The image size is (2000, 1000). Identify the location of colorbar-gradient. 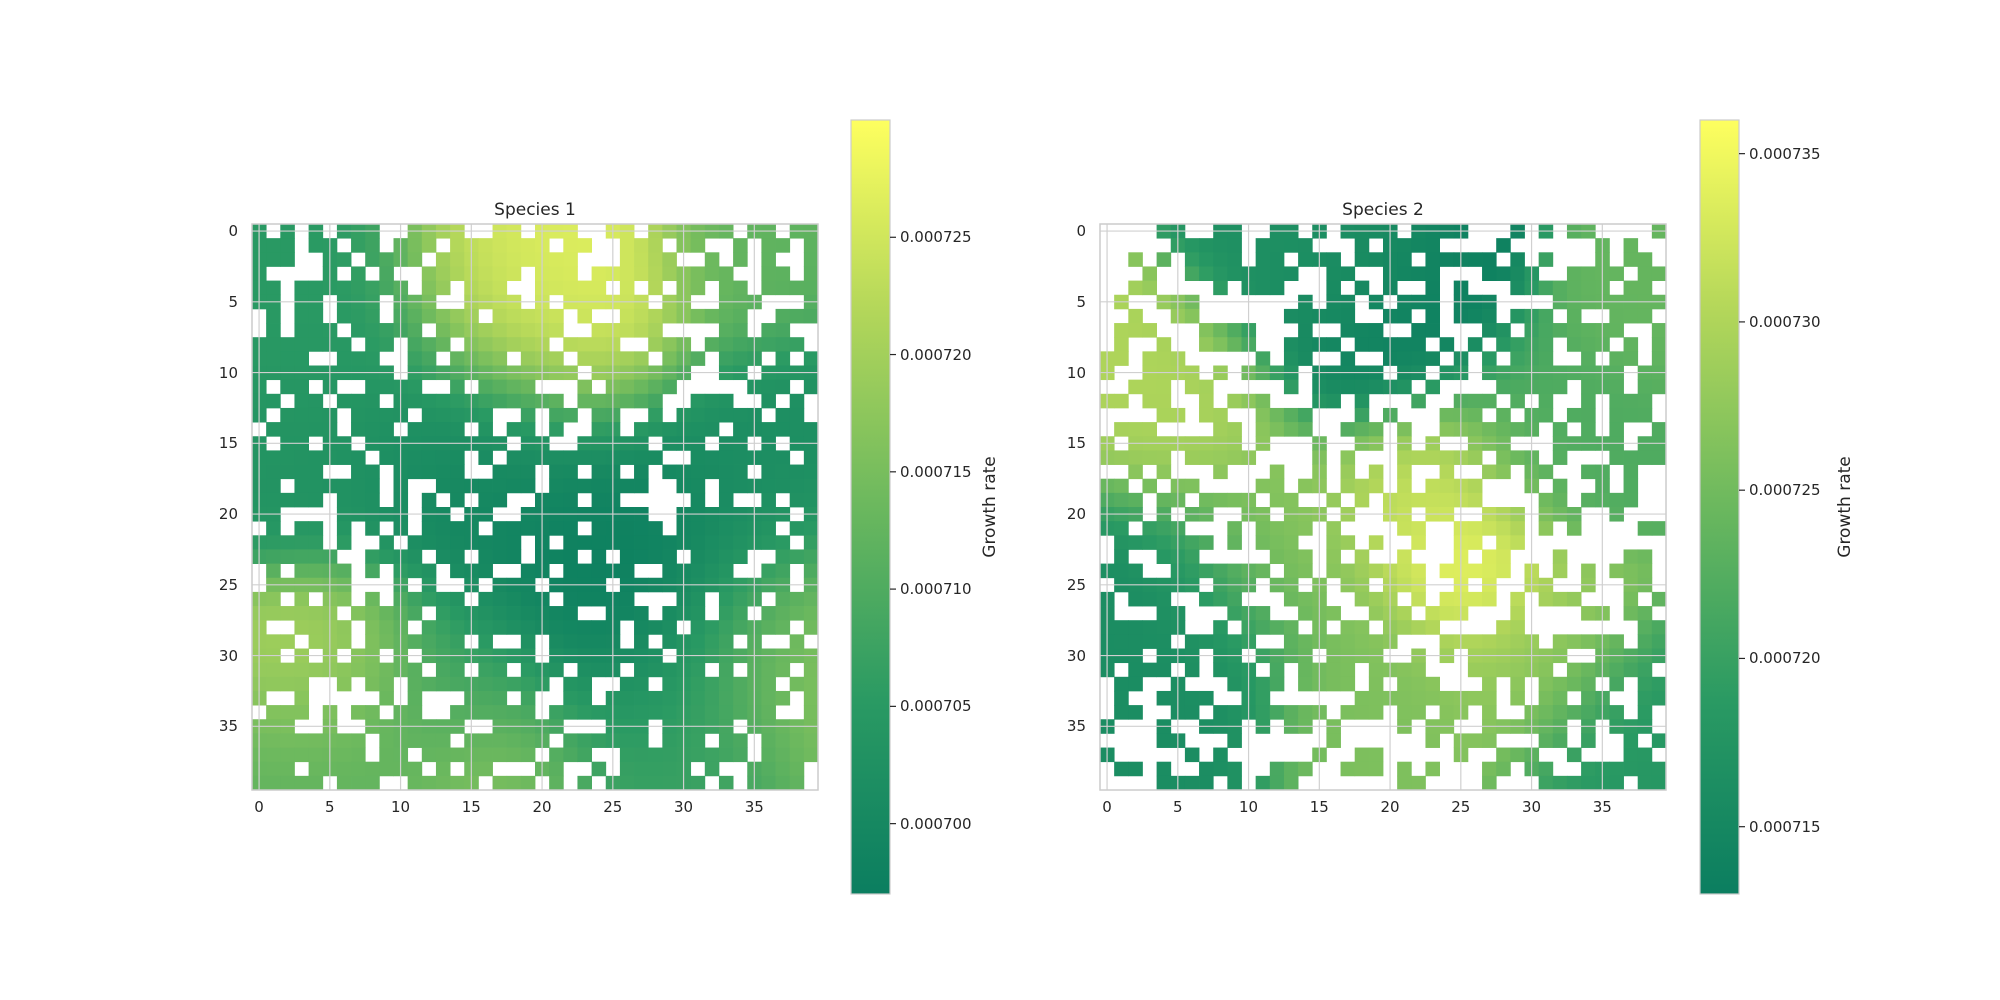
(1719, 507).